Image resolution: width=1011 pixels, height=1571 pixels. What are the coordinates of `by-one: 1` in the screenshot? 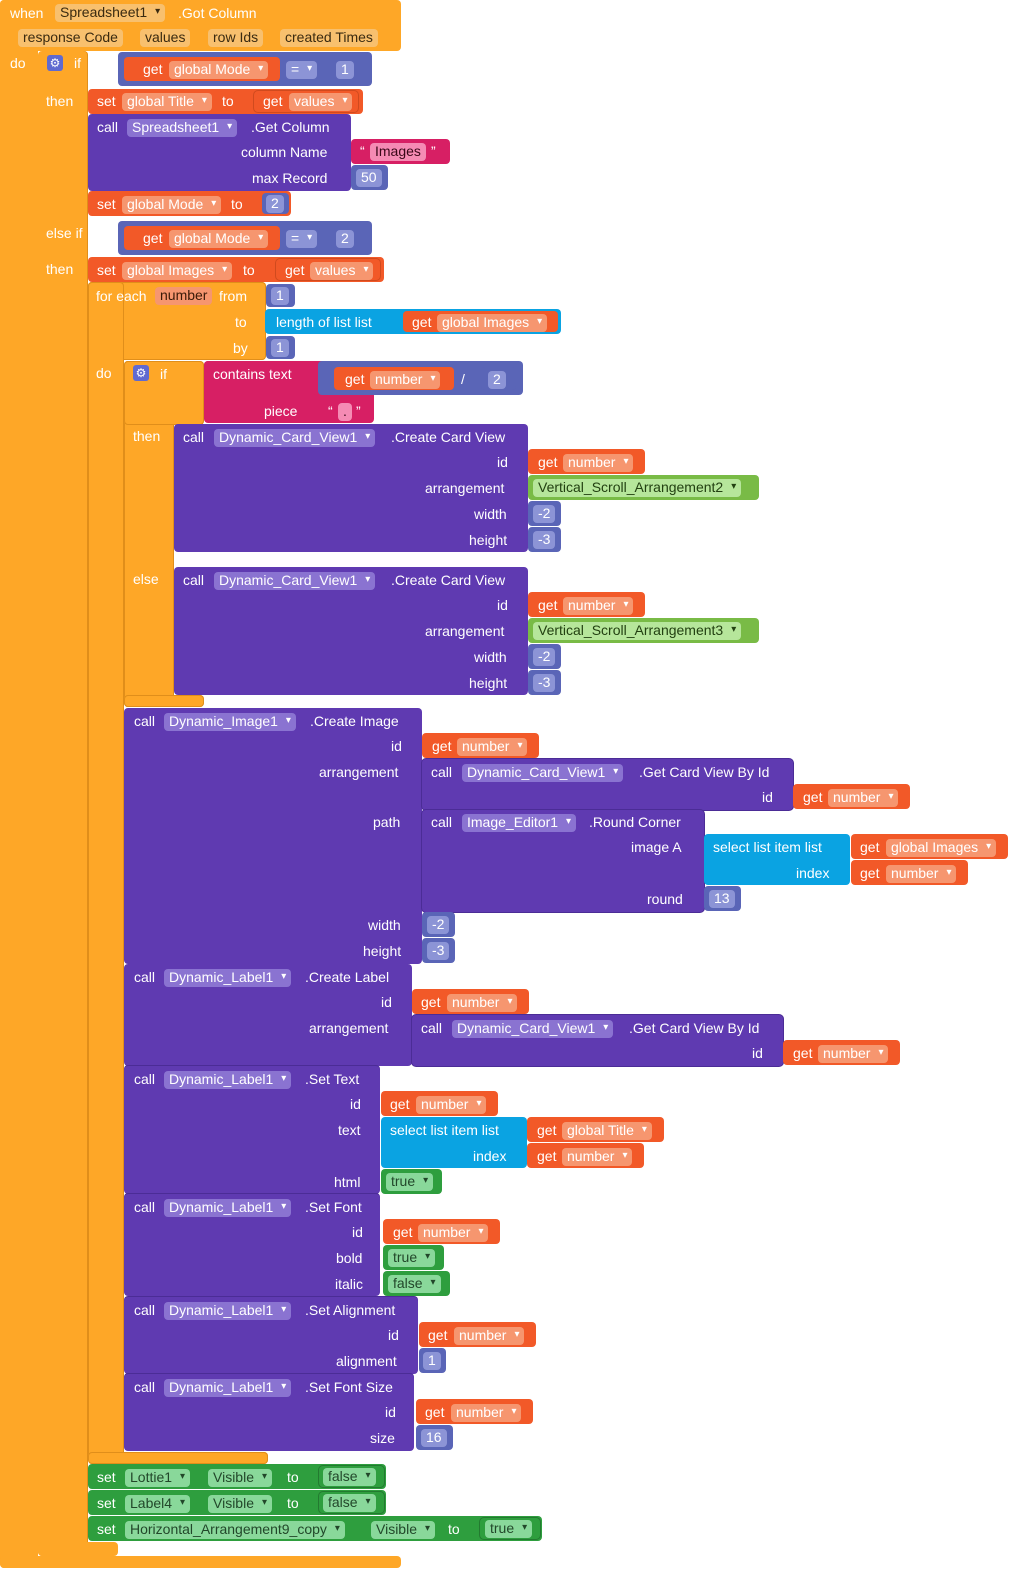 It's located at (280, 348).